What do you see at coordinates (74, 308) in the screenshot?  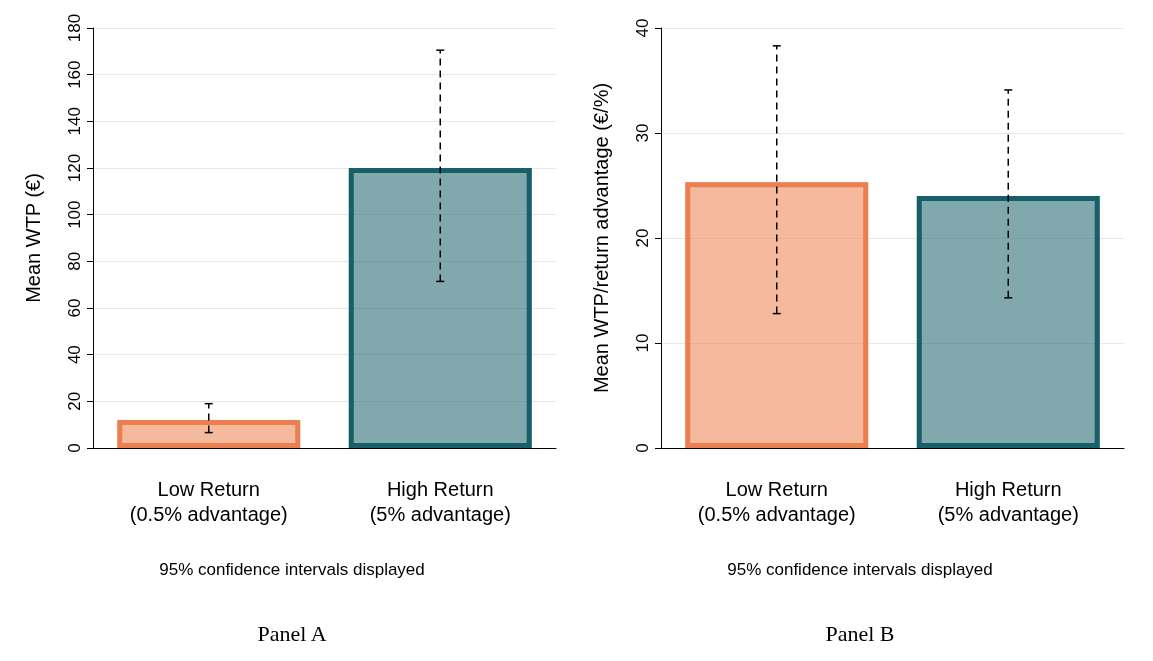 I see `y-tick-label: 60` at bounding box center [74, 308].